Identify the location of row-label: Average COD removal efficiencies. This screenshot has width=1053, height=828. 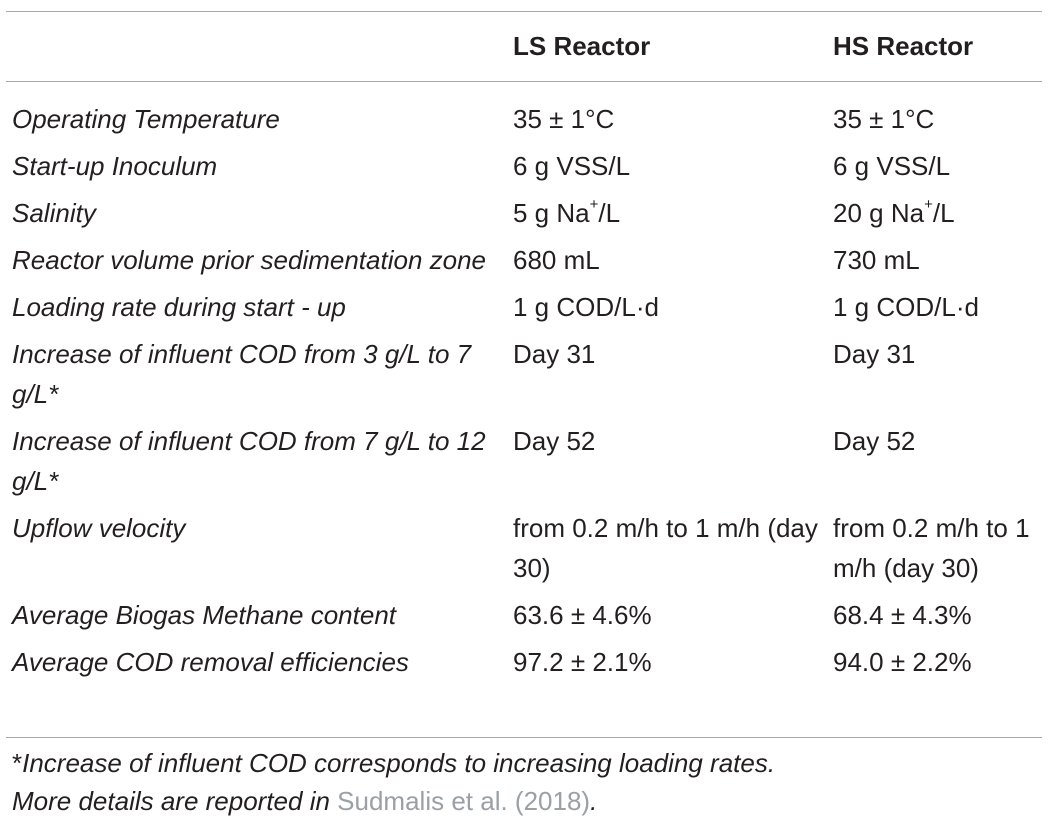
(210, 662).